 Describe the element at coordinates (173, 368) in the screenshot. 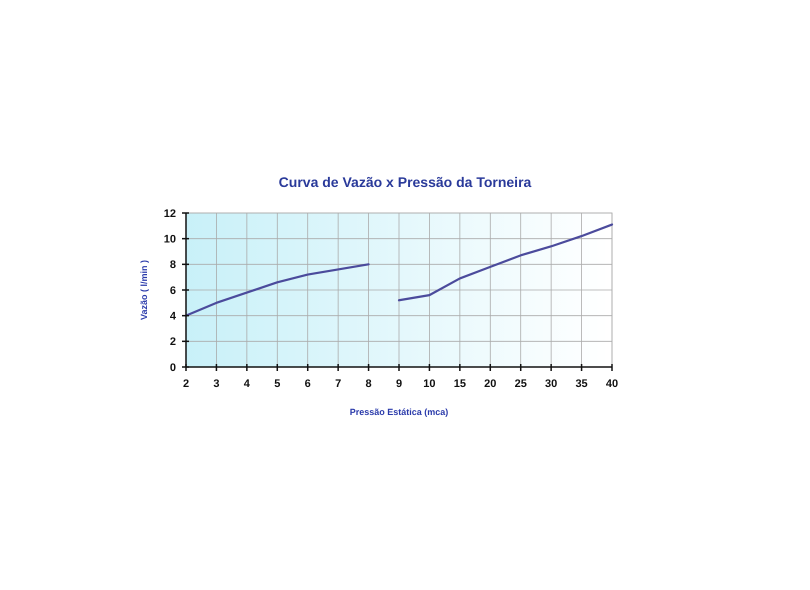

I see `y-tick-label: 0` at that location.